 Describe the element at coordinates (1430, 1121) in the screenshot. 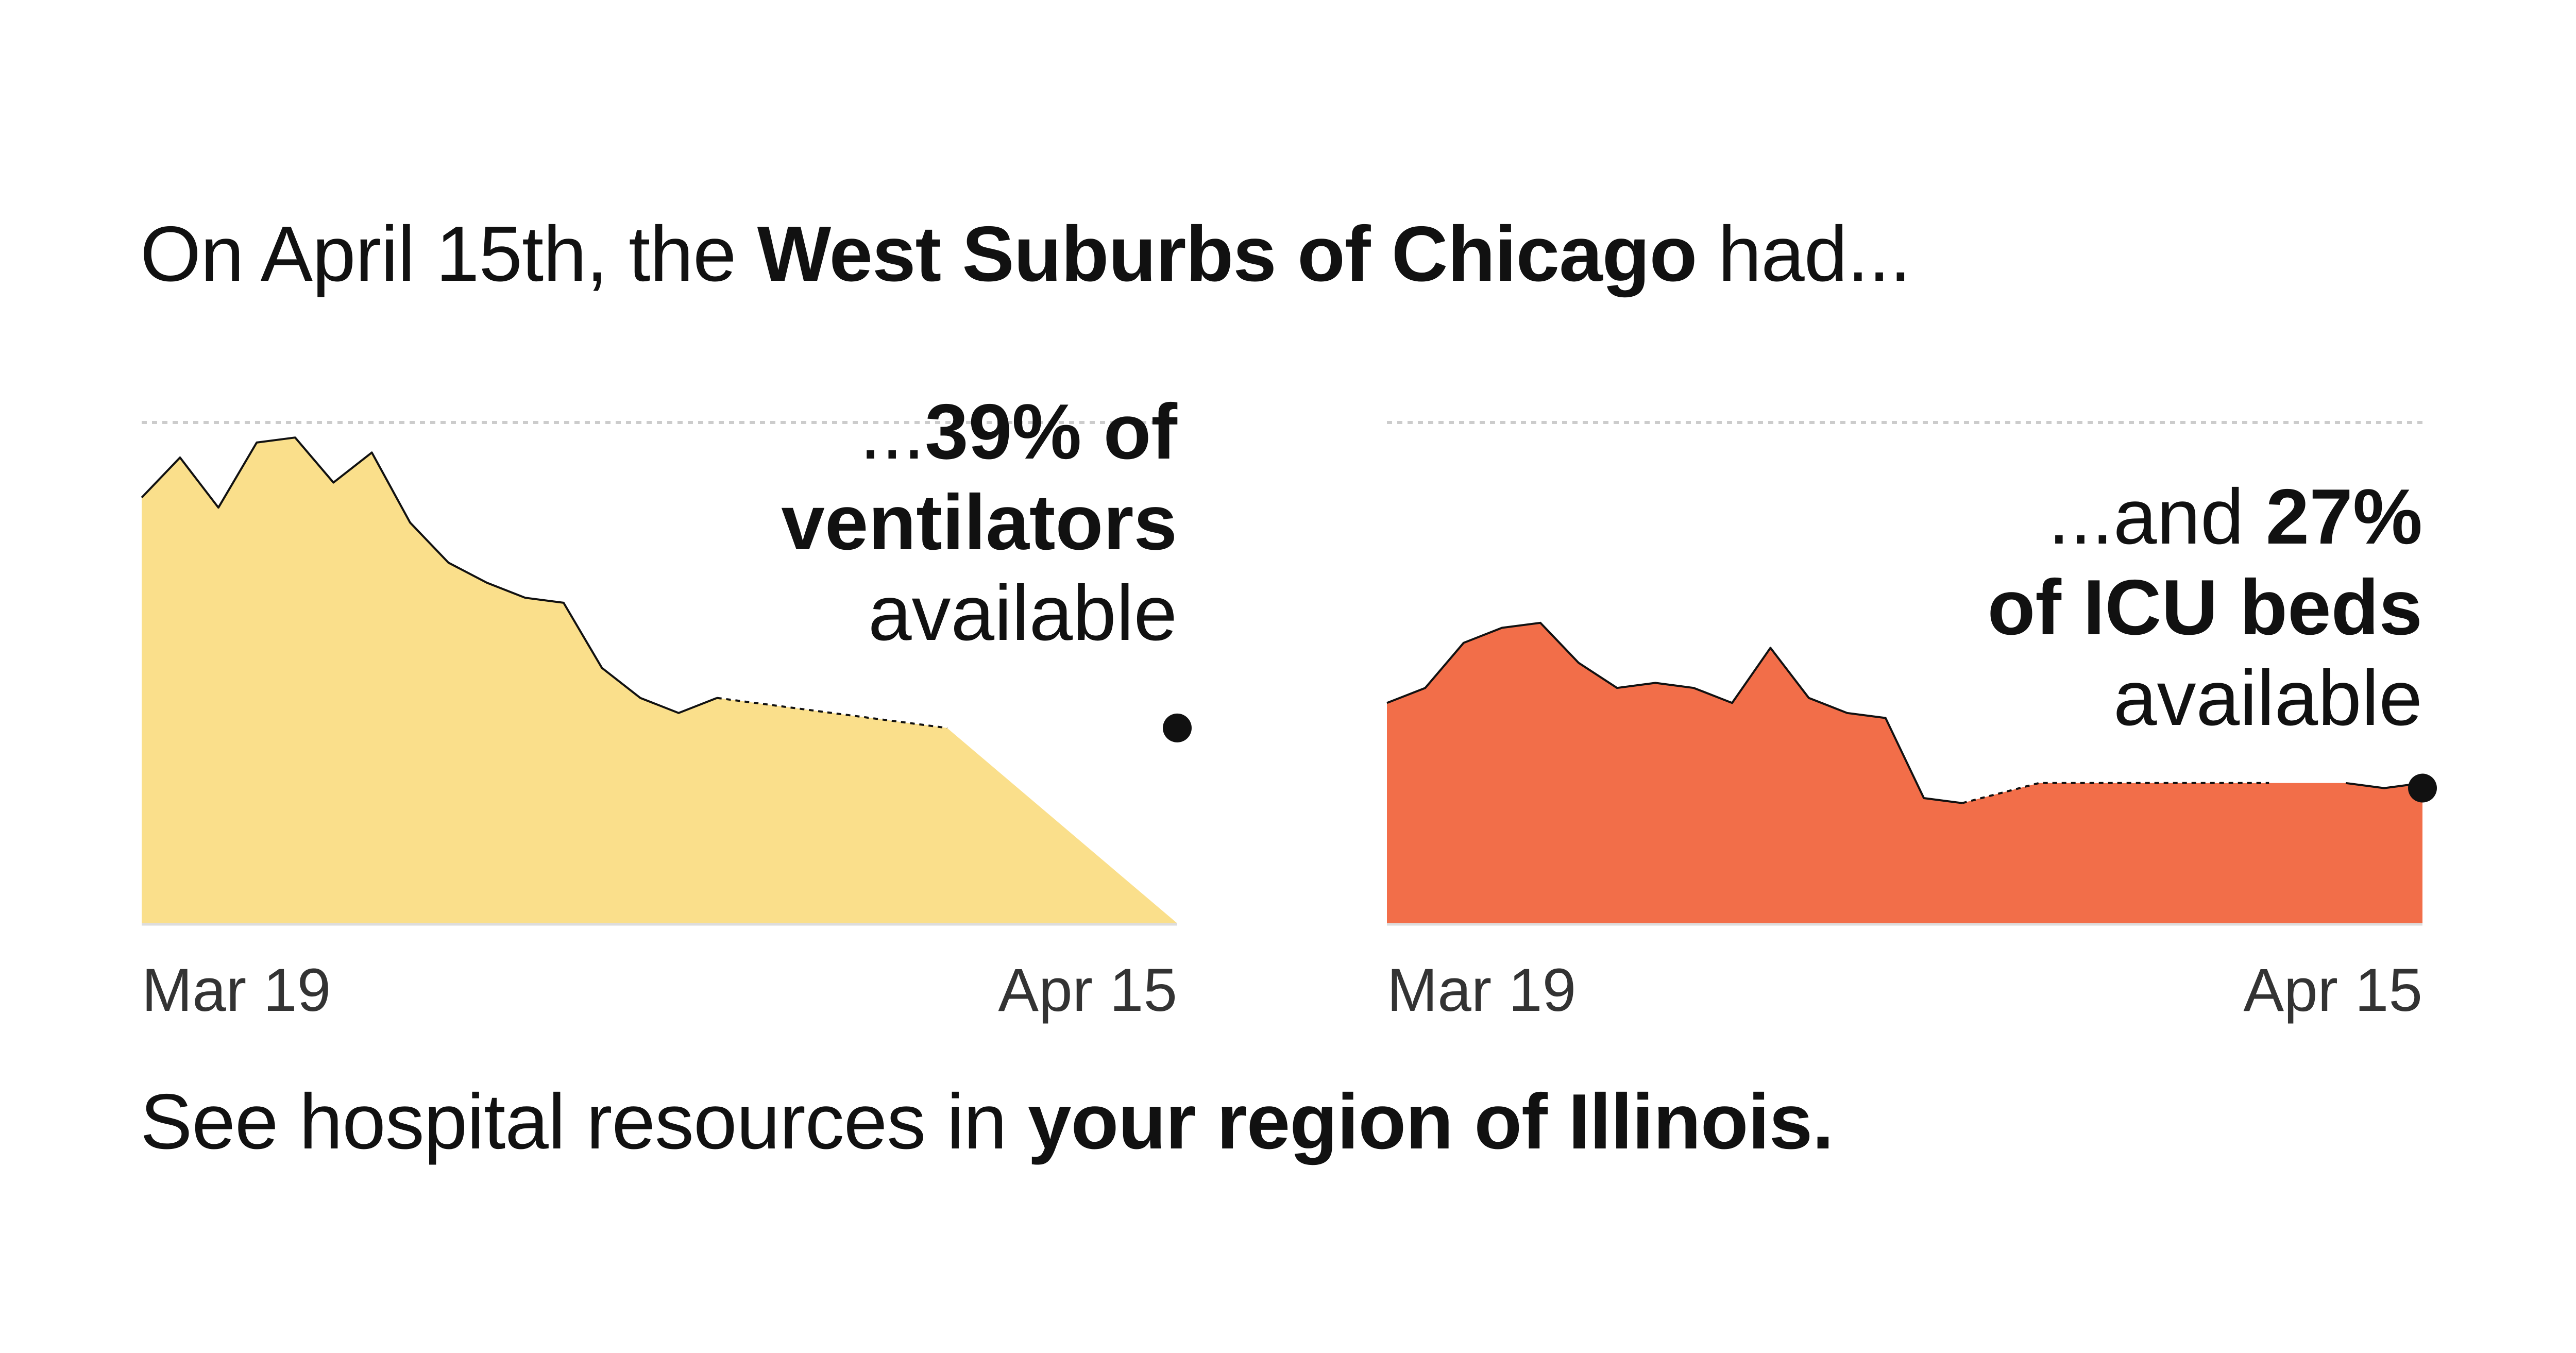

I see `region-link: your region of Illinois.` at that location.